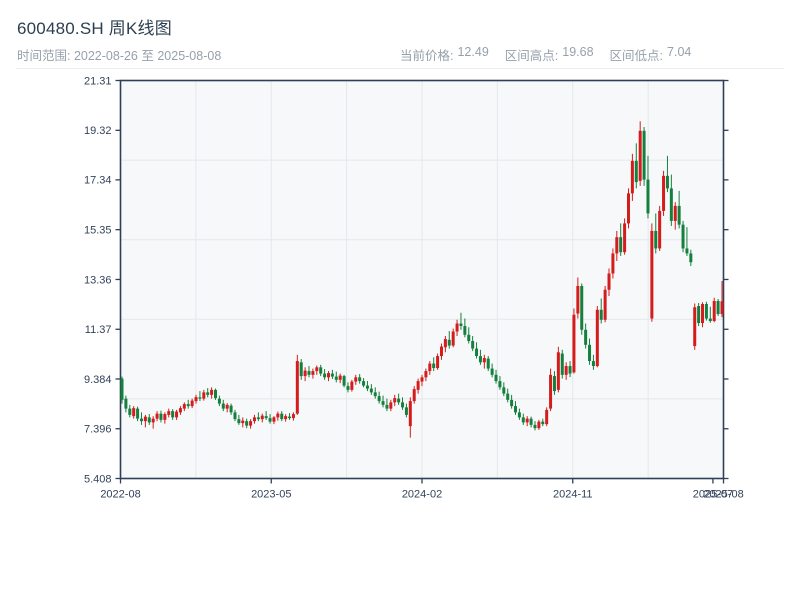 This screenshot has width=800, height=605. I want to click on header-divider, so click(400, 68).